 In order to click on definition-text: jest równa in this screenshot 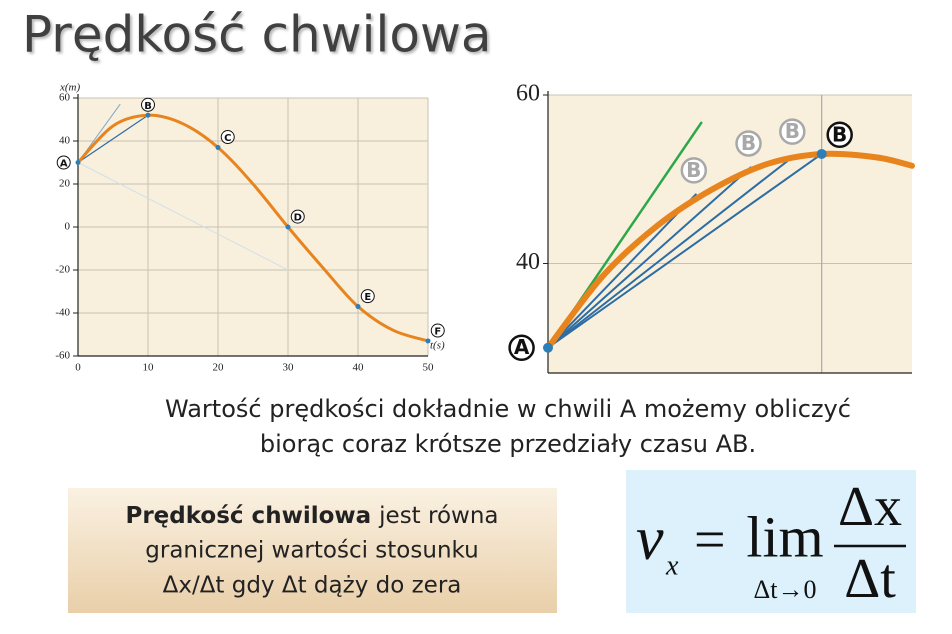, I will do `click(438, 516)`.